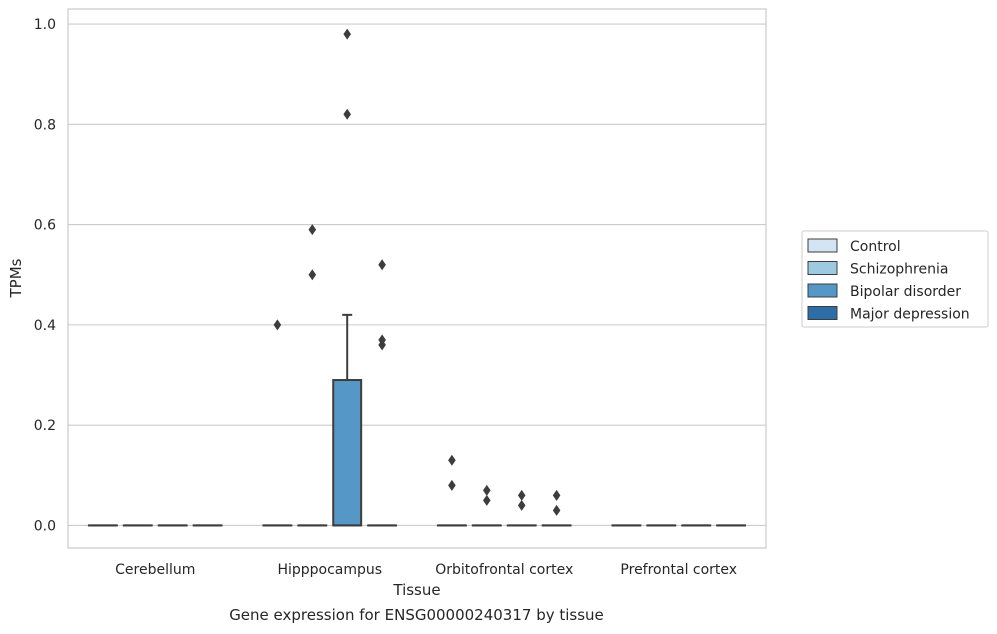 The width and height of the screenshot is (997, 634). What do you see at coordinates (678, 570) in the screenshot?
I see `x-tick-label: Prefrontal cortex` at bounding box center [678, 570].